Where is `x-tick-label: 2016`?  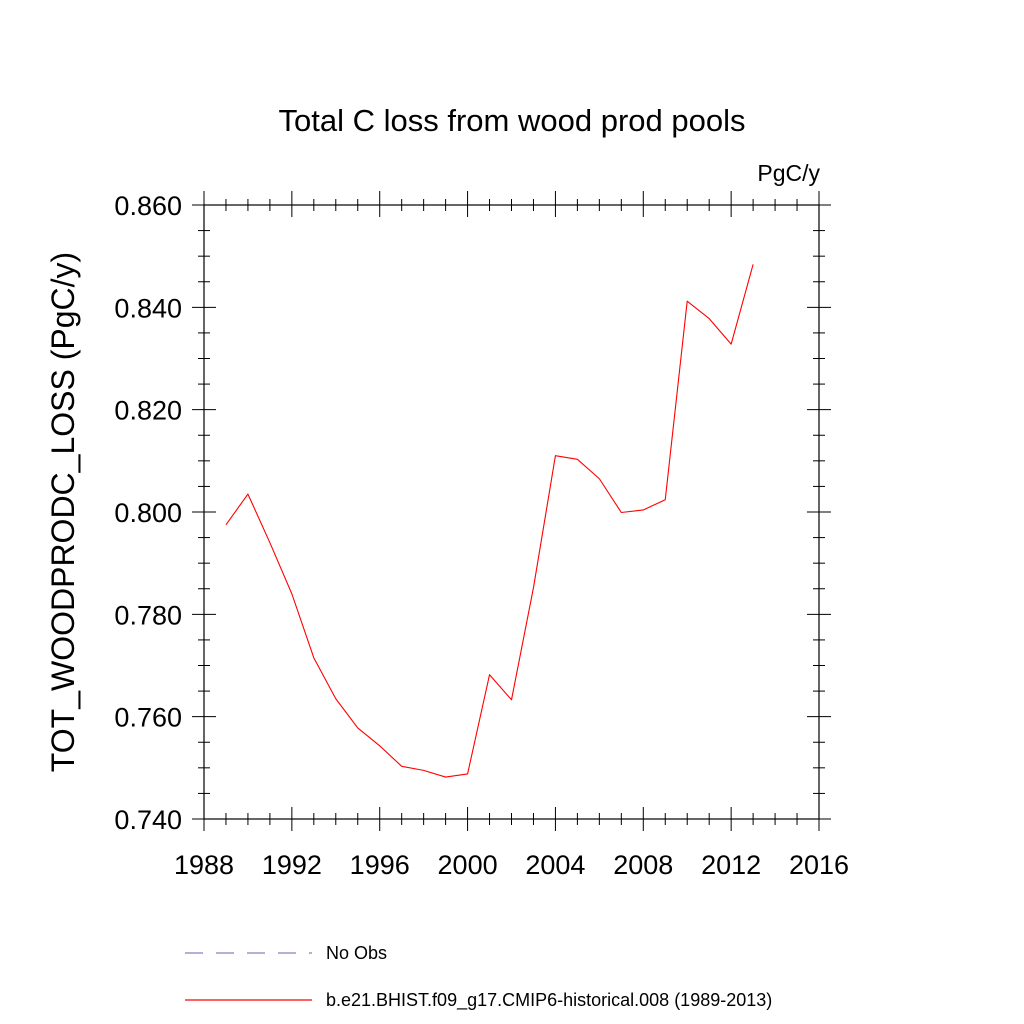
x-tick-label: 2016 is located at coordinates (819, 865).